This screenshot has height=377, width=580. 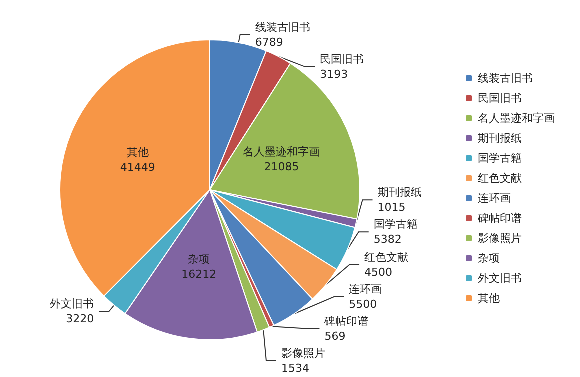 What do you see at coordinates (500, 278) in the screenshot?
I see `legend-label: 外文旧书` at bounding box center [500, 278].